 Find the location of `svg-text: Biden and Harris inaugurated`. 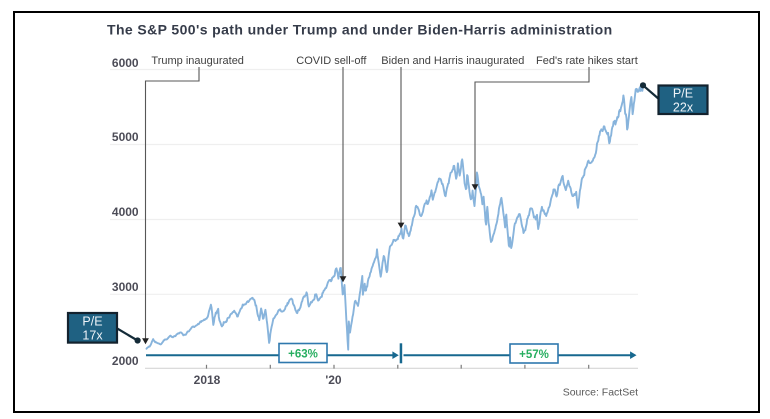

svg-text: Biden and Harris inaugurated is located at coordinates (452, 61).